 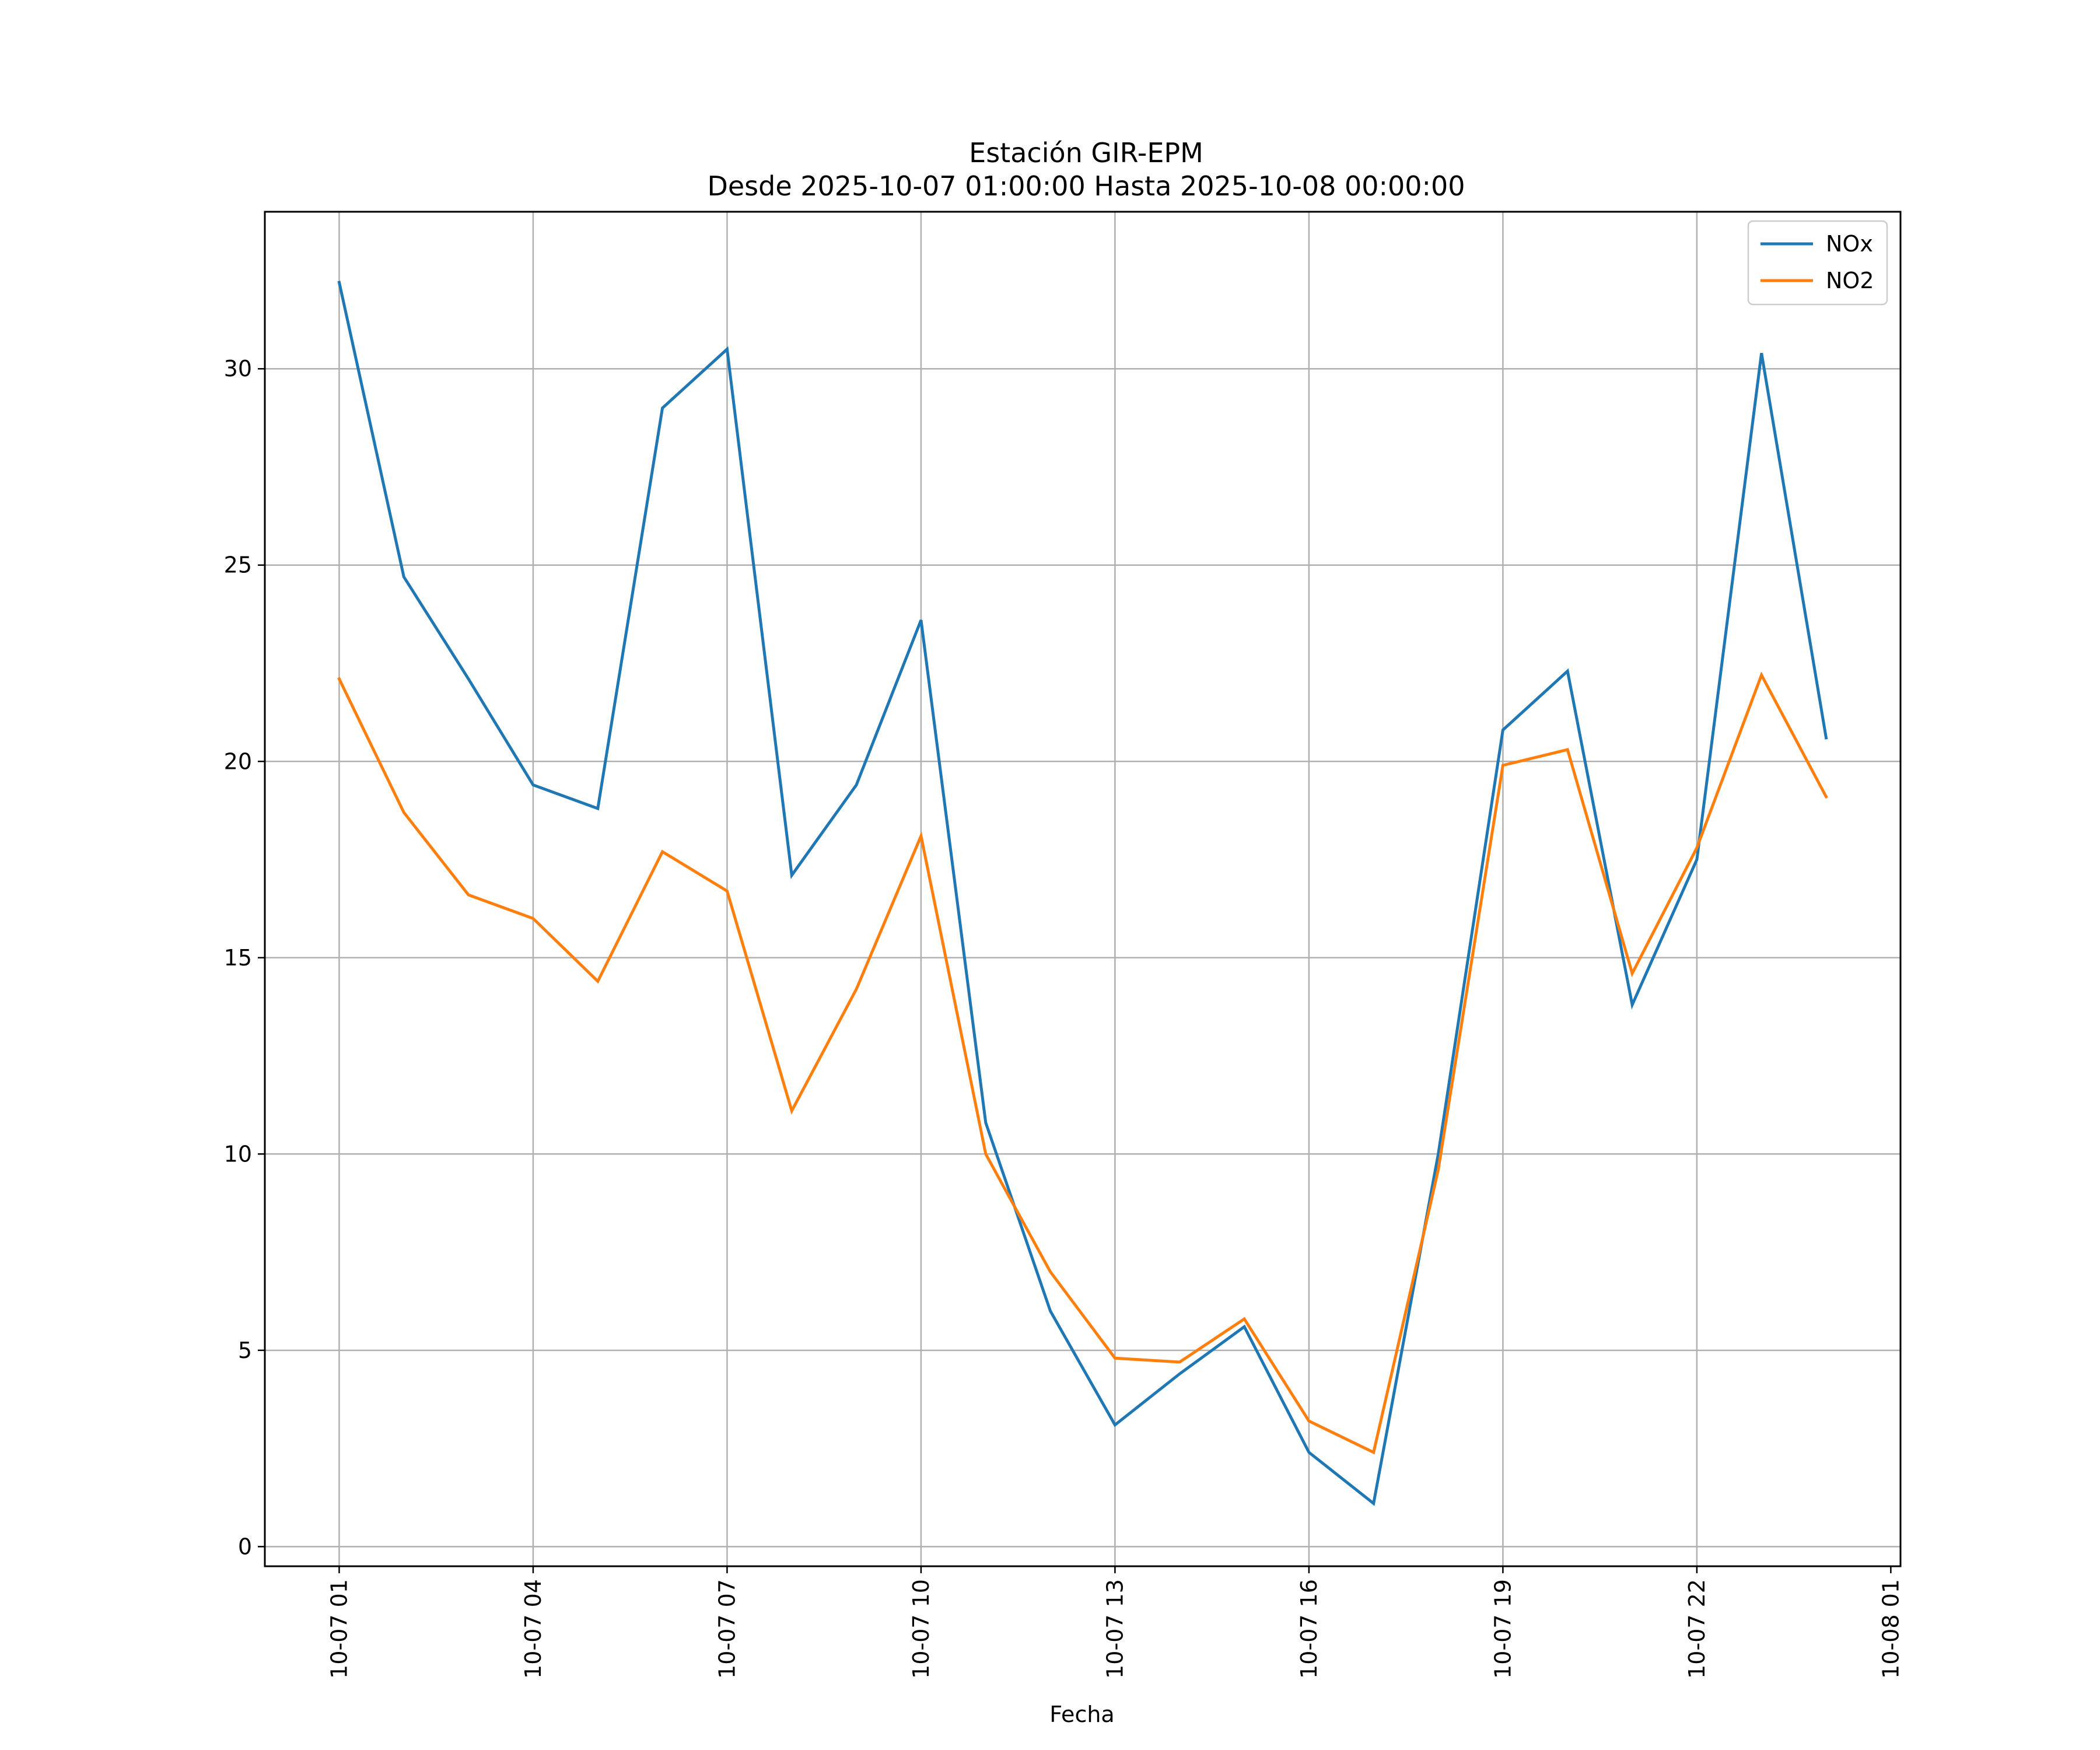 I want to click on legend: NOx NO2, so click(x=1817, y=263).